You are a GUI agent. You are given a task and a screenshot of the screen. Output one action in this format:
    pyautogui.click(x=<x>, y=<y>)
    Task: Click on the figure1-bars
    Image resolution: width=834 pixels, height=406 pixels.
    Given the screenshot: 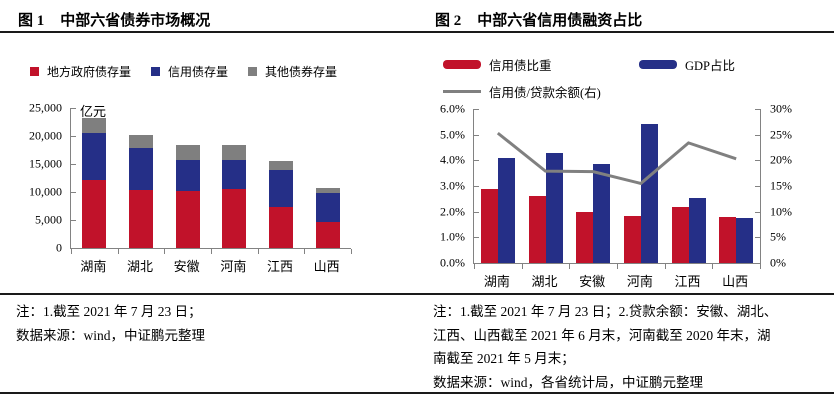 What is the action you would take?
    pyautogui.click(x=211, y=178)
    